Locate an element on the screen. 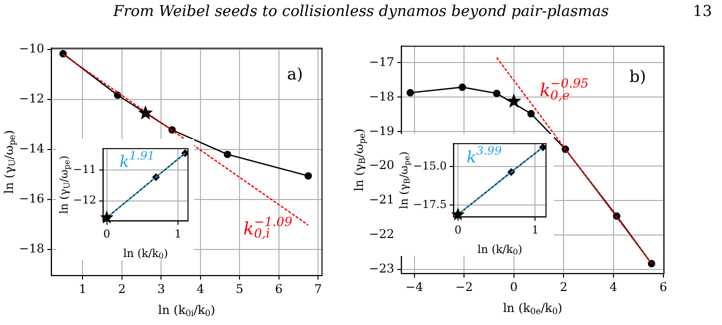 Image resolution: width=722 pixels, height=325 pixels. y-tick-label: −17.5 is located at coordinates (429, 204).